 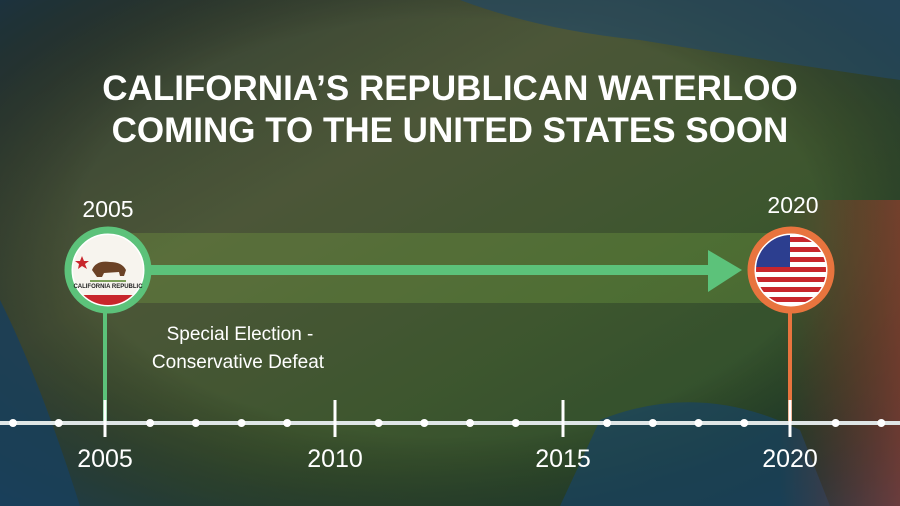 I want to click on california-flag-badge: CALIFORNIA REPUBLIC, so click(x=108, y=270).